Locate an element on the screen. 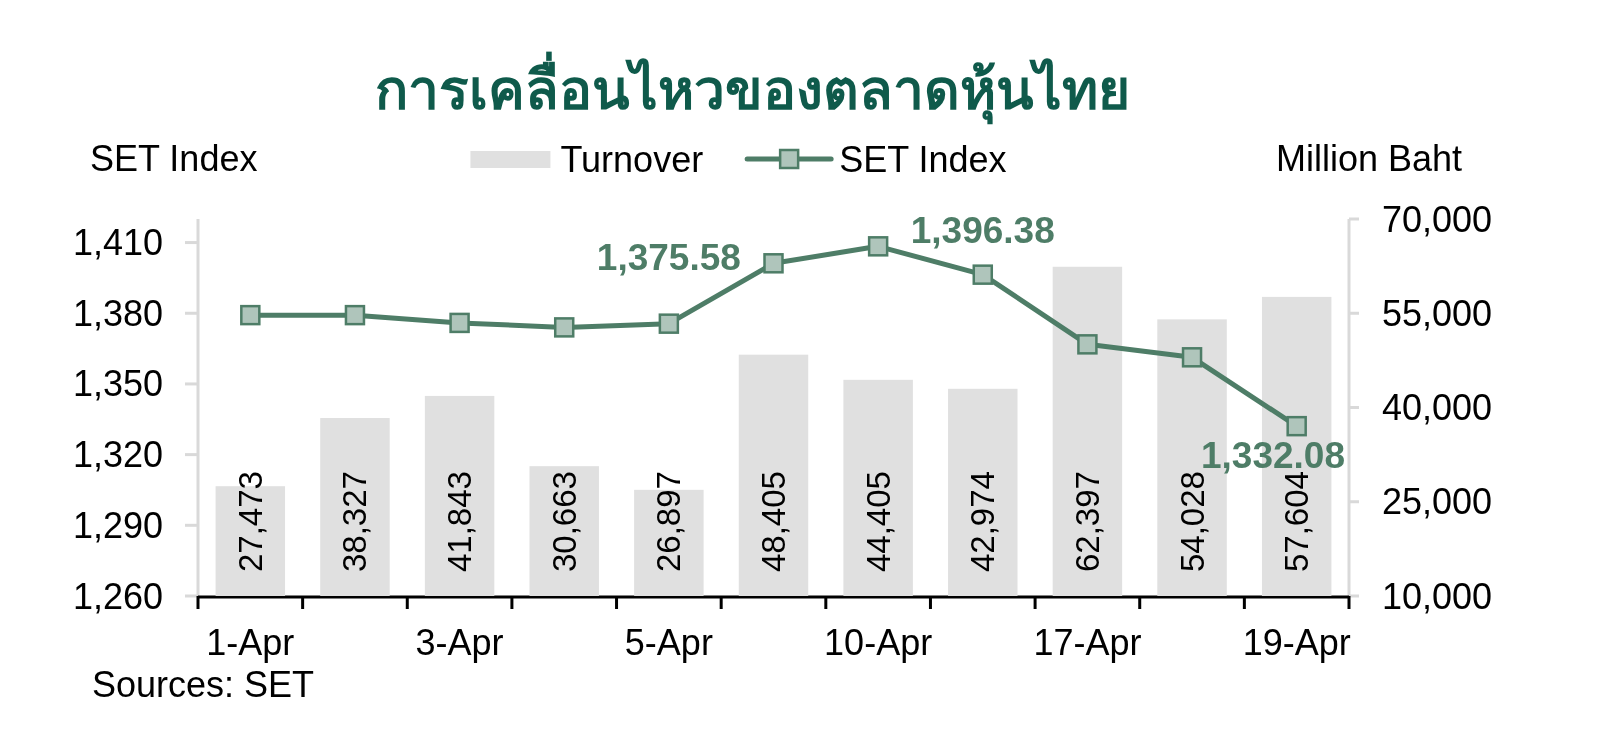  data-label: 26,897 is located at coordinates (669, 521).